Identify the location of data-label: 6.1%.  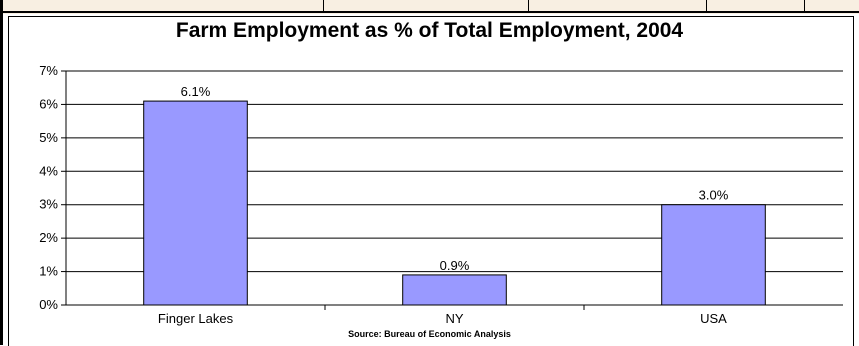
(196, 91).